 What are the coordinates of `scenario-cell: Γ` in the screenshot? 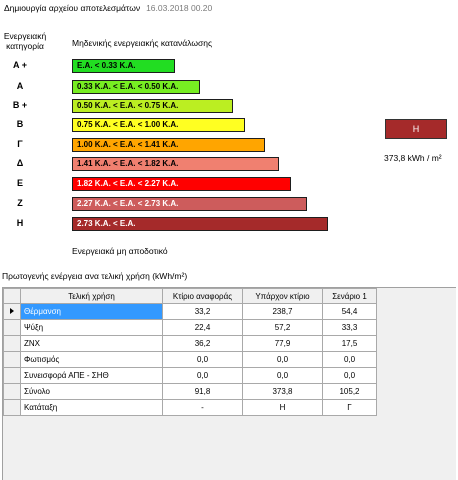 It's located at (349, 407).